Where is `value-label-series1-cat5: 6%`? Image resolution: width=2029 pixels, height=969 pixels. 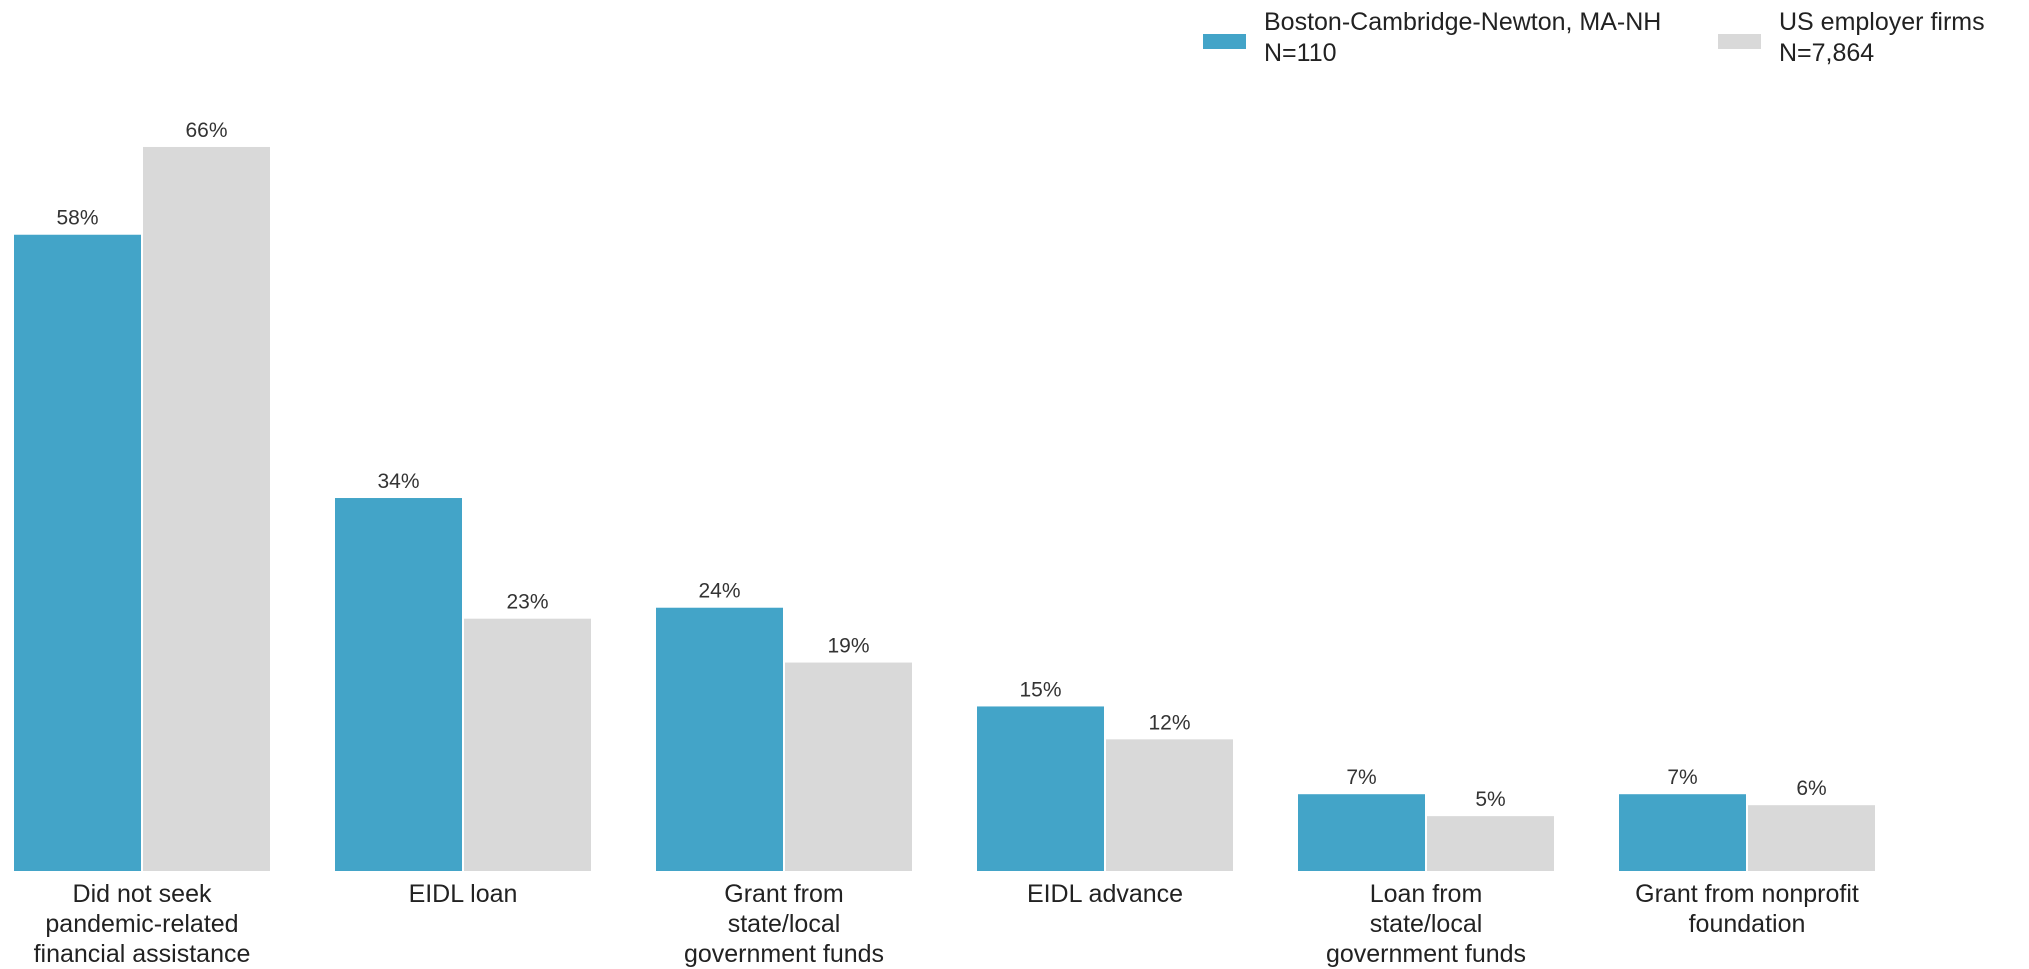
value-label-series1-cat5: 6% is located at coordinates (1811, 788).